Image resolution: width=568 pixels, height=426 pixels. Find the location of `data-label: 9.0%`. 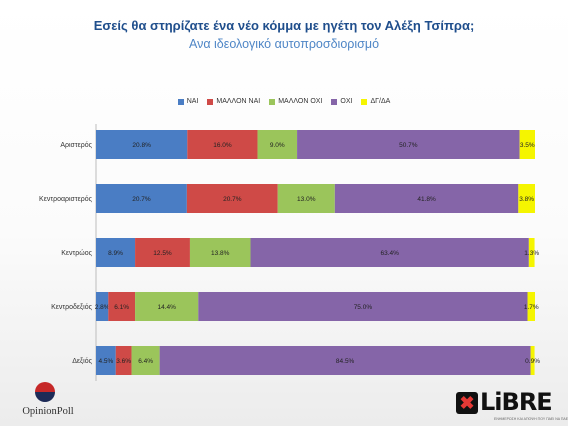

data-label: 9.0% is located at coordinates (277, 145).